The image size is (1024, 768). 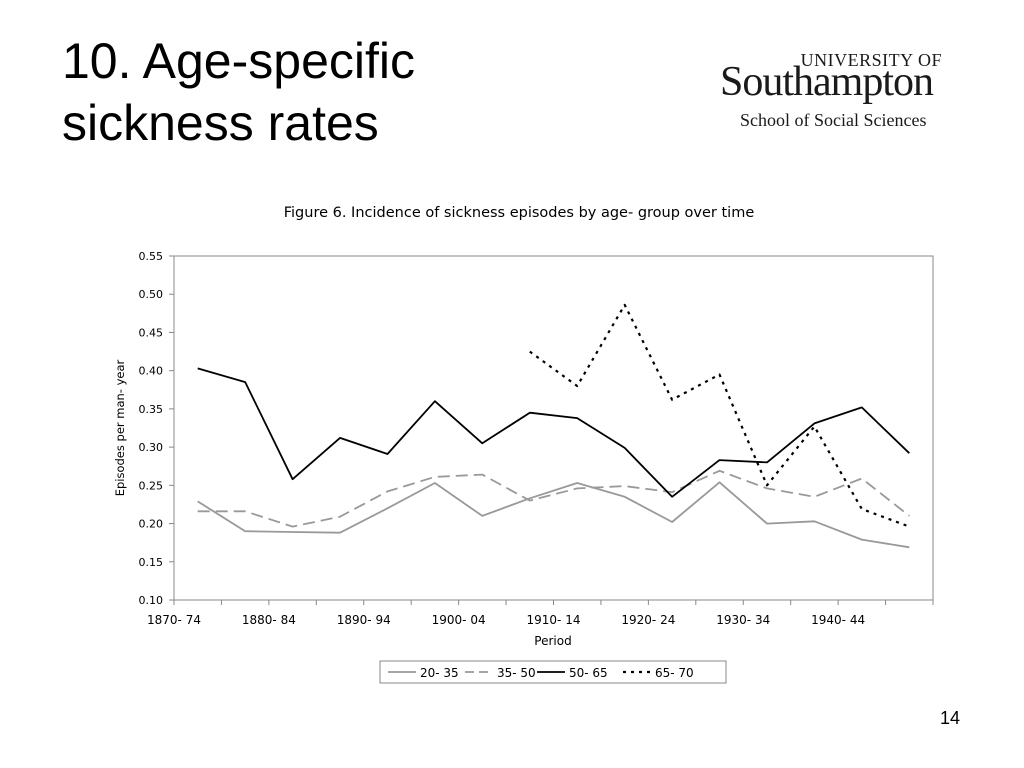 I want to click on y-tick-label: 0.25, so click(x=151, y=485).